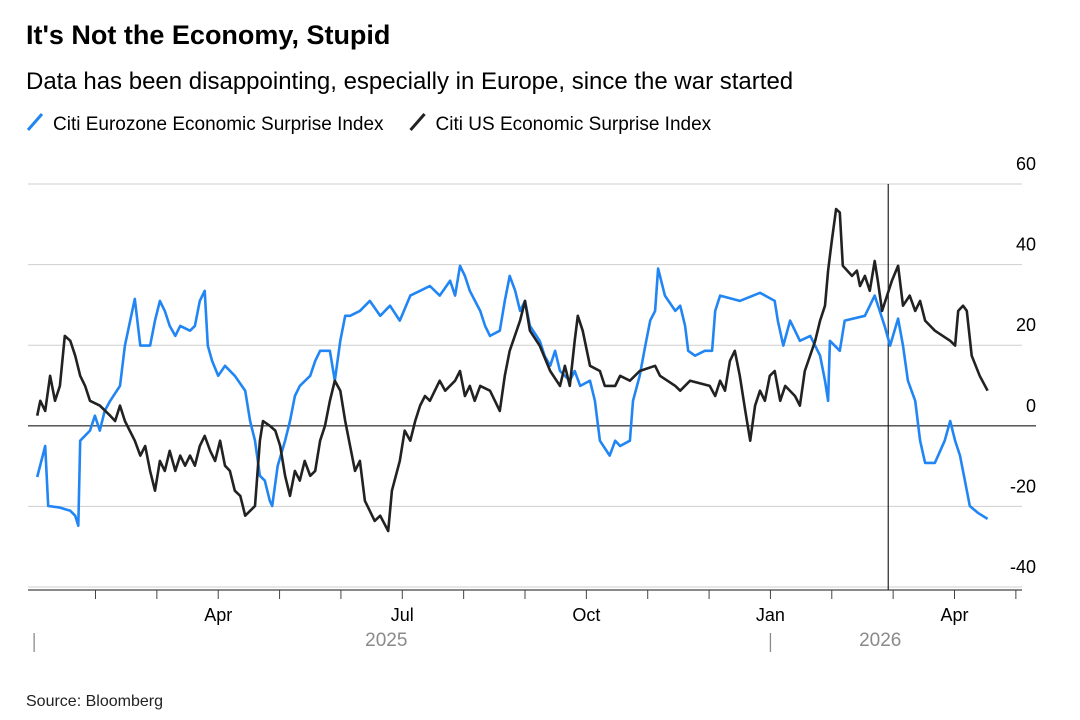  I want to click on chart-title: It's Not the Economy, Stupid, so click(208, 35).